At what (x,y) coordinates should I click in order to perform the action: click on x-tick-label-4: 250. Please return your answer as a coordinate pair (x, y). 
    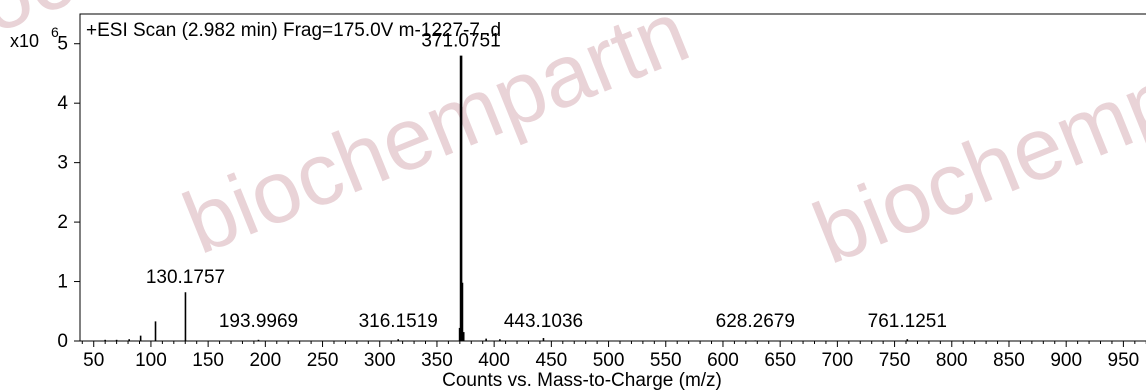
    Looking at the image, I should click on (323, 360).